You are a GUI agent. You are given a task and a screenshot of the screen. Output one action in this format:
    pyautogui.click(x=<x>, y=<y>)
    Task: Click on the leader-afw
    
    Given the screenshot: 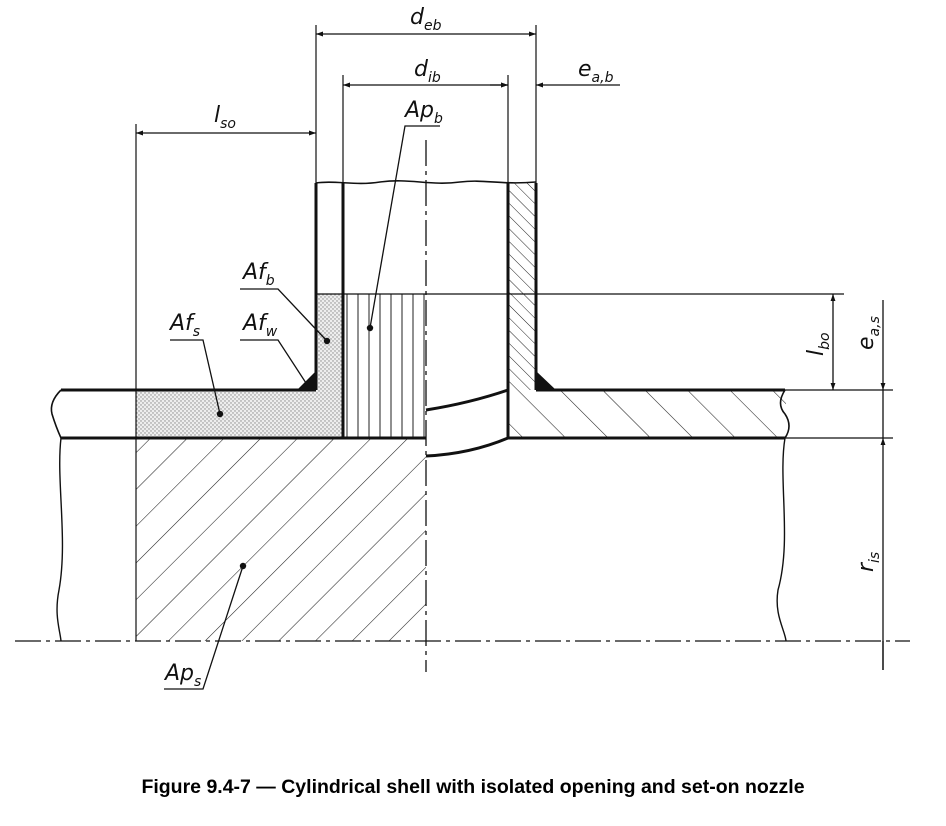 What is the action you would take?
    pyautogui.click(x=273, y=361)
    